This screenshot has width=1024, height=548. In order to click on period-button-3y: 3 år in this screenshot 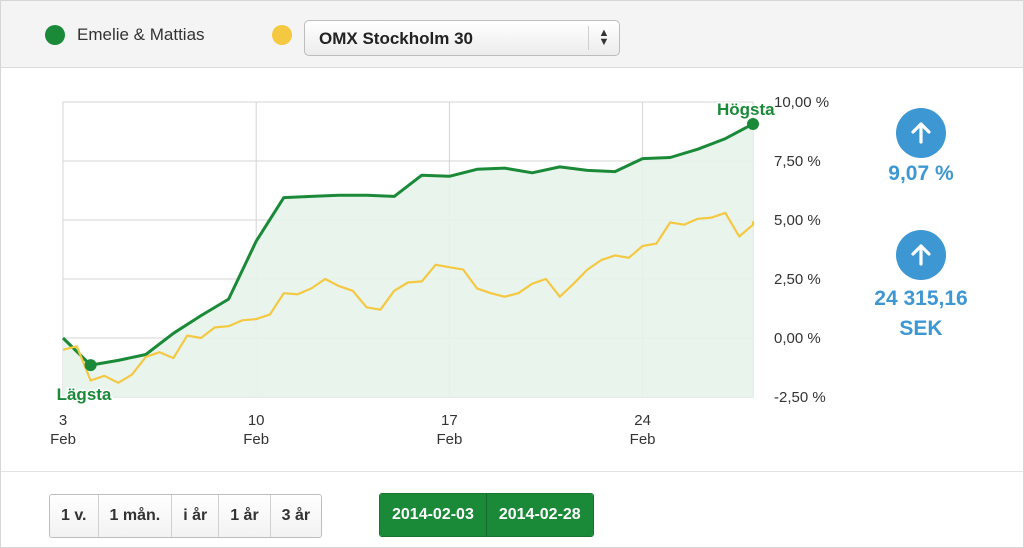, I will do `click(296, 516)`.